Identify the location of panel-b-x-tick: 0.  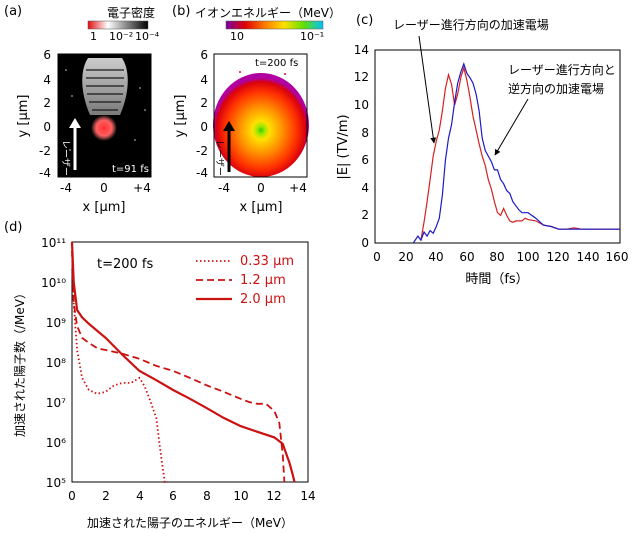
(261, 188).